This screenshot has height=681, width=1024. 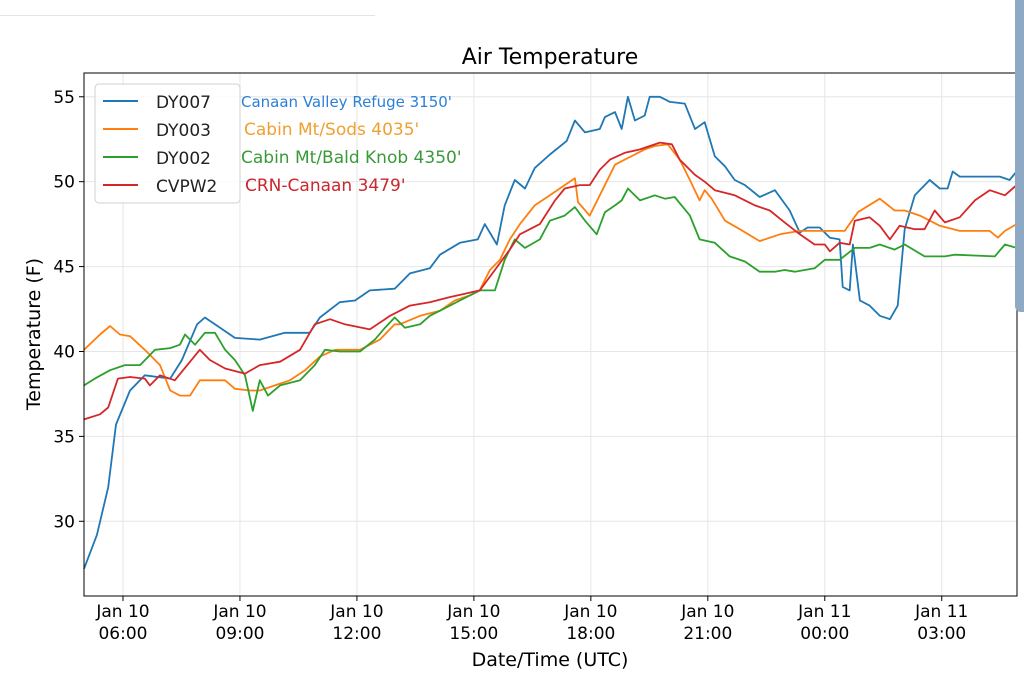 I want to click on annotation-dy007: Canaan Valley Refuge 3150', so click(x=346, y=102).